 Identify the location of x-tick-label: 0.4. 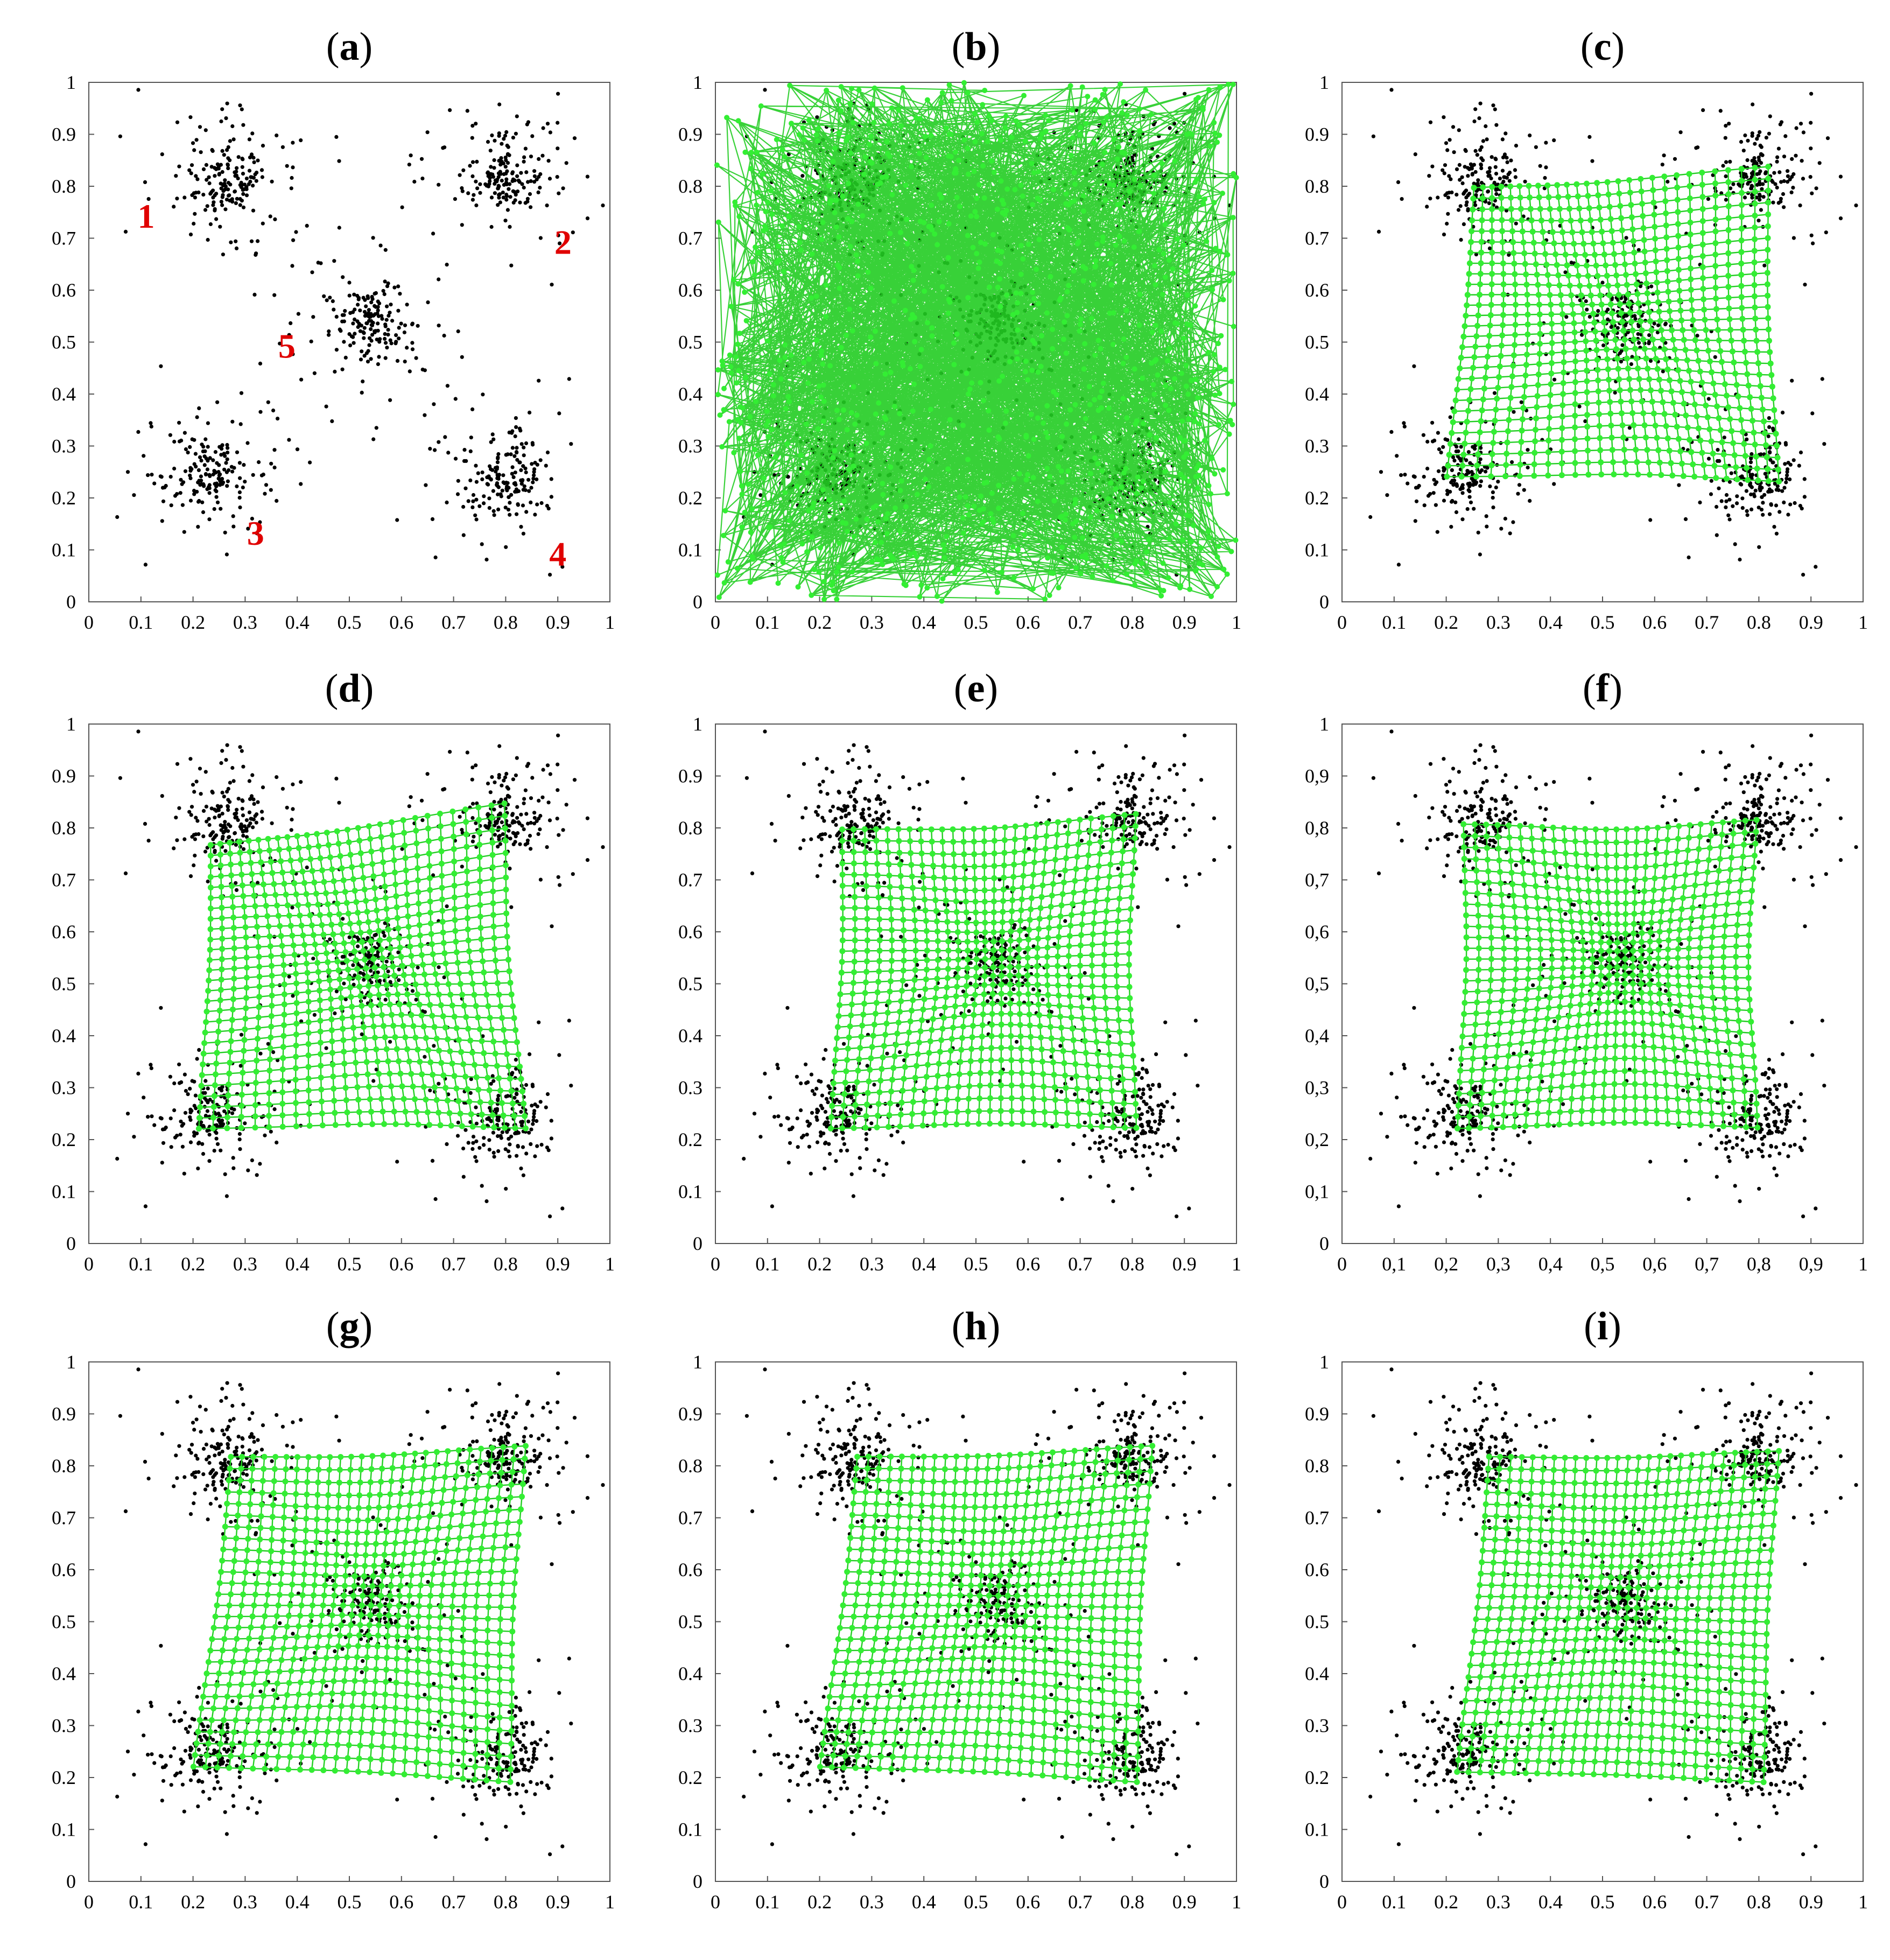
(297, 622).